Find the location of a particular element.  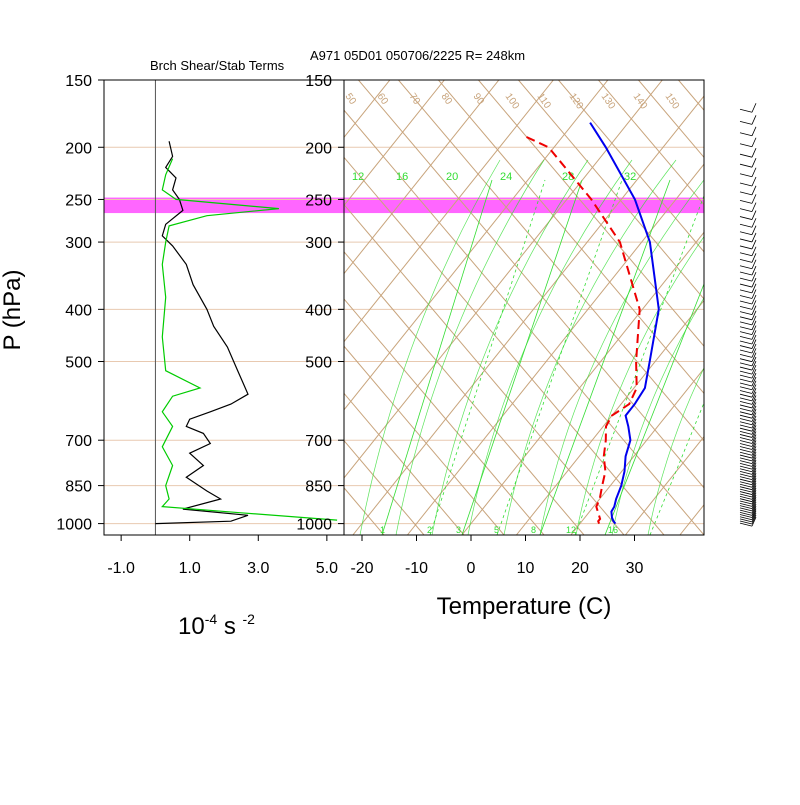

pressure-tick-label-right: 150 is located at coordinates (318, 81).